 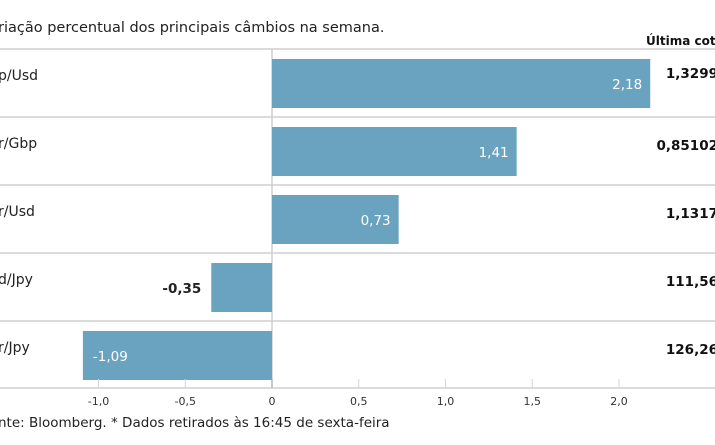 I want to click on category-label: r/Gbp, so click(x=18, y=144).